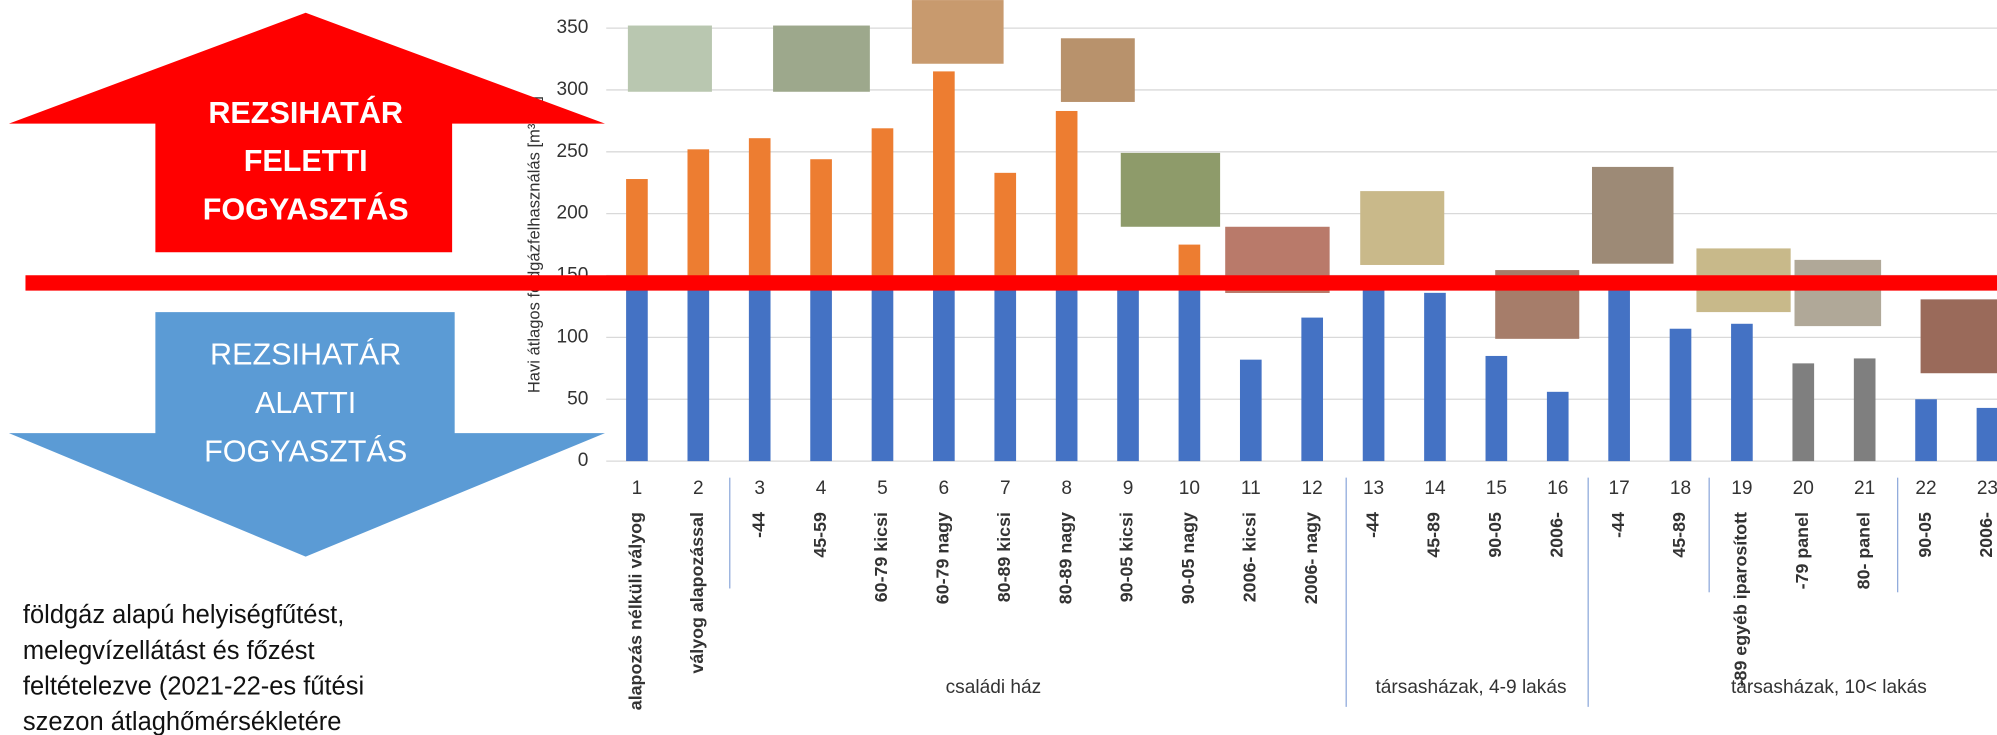 The width and height of the screenshot is (1997, 735). What do you see at coordinates (759, 488) in the screenshot?
I see `x-tick-label: 3` at bounding box center [759, 488].